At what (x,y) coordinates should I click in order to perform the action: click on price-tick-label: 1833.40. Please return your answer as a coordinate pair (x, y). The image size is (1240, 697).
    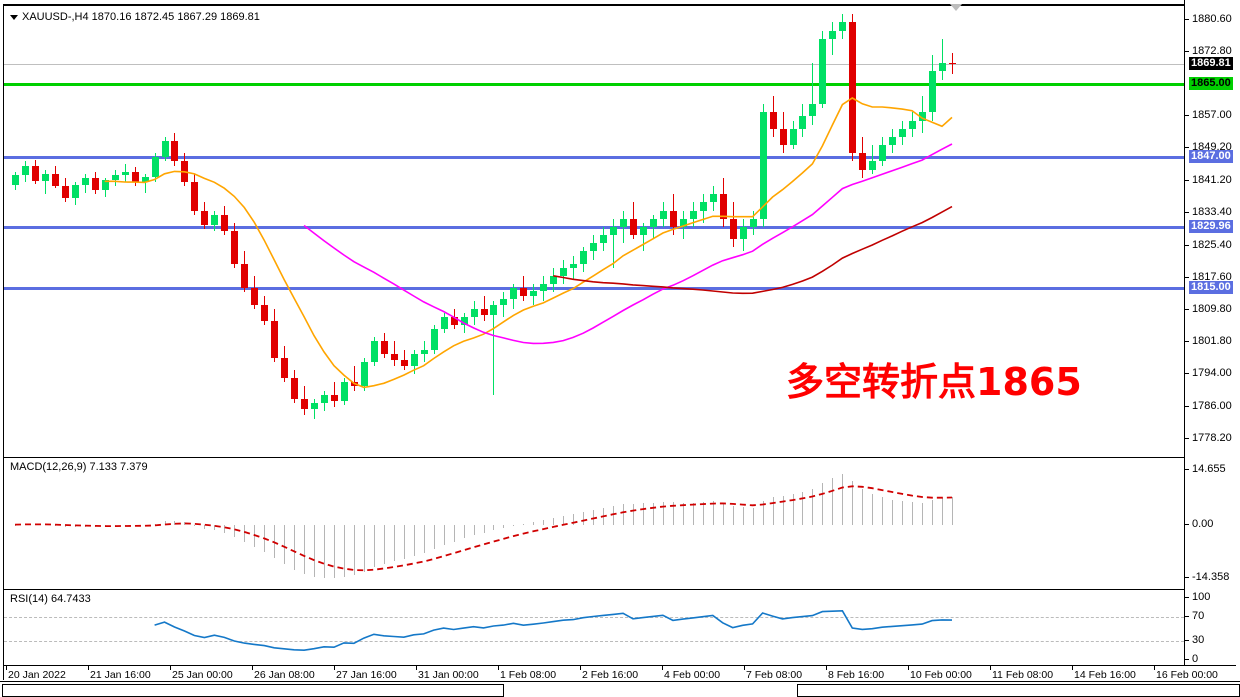
    Looking at the image, I should click on (1212, 212).